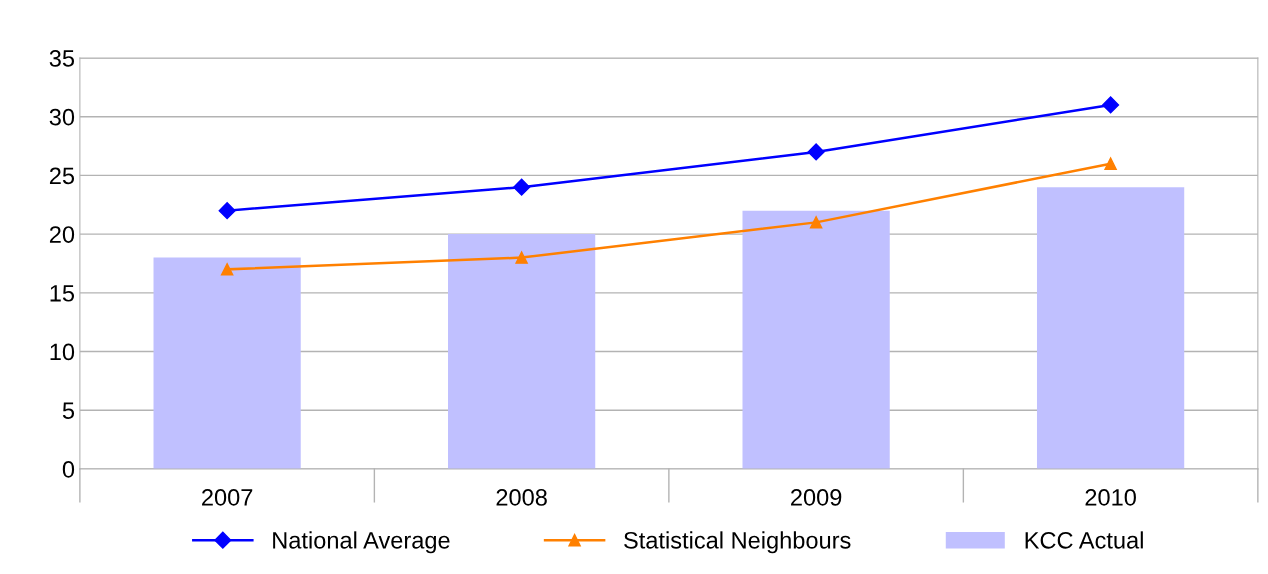 Image resolution: width=1268 pixels, height=574 pixels. What do you see at coordinates (62, 234) in the screenshot?
I see `y-tick-label: 20` at bounding box center [62, 234].